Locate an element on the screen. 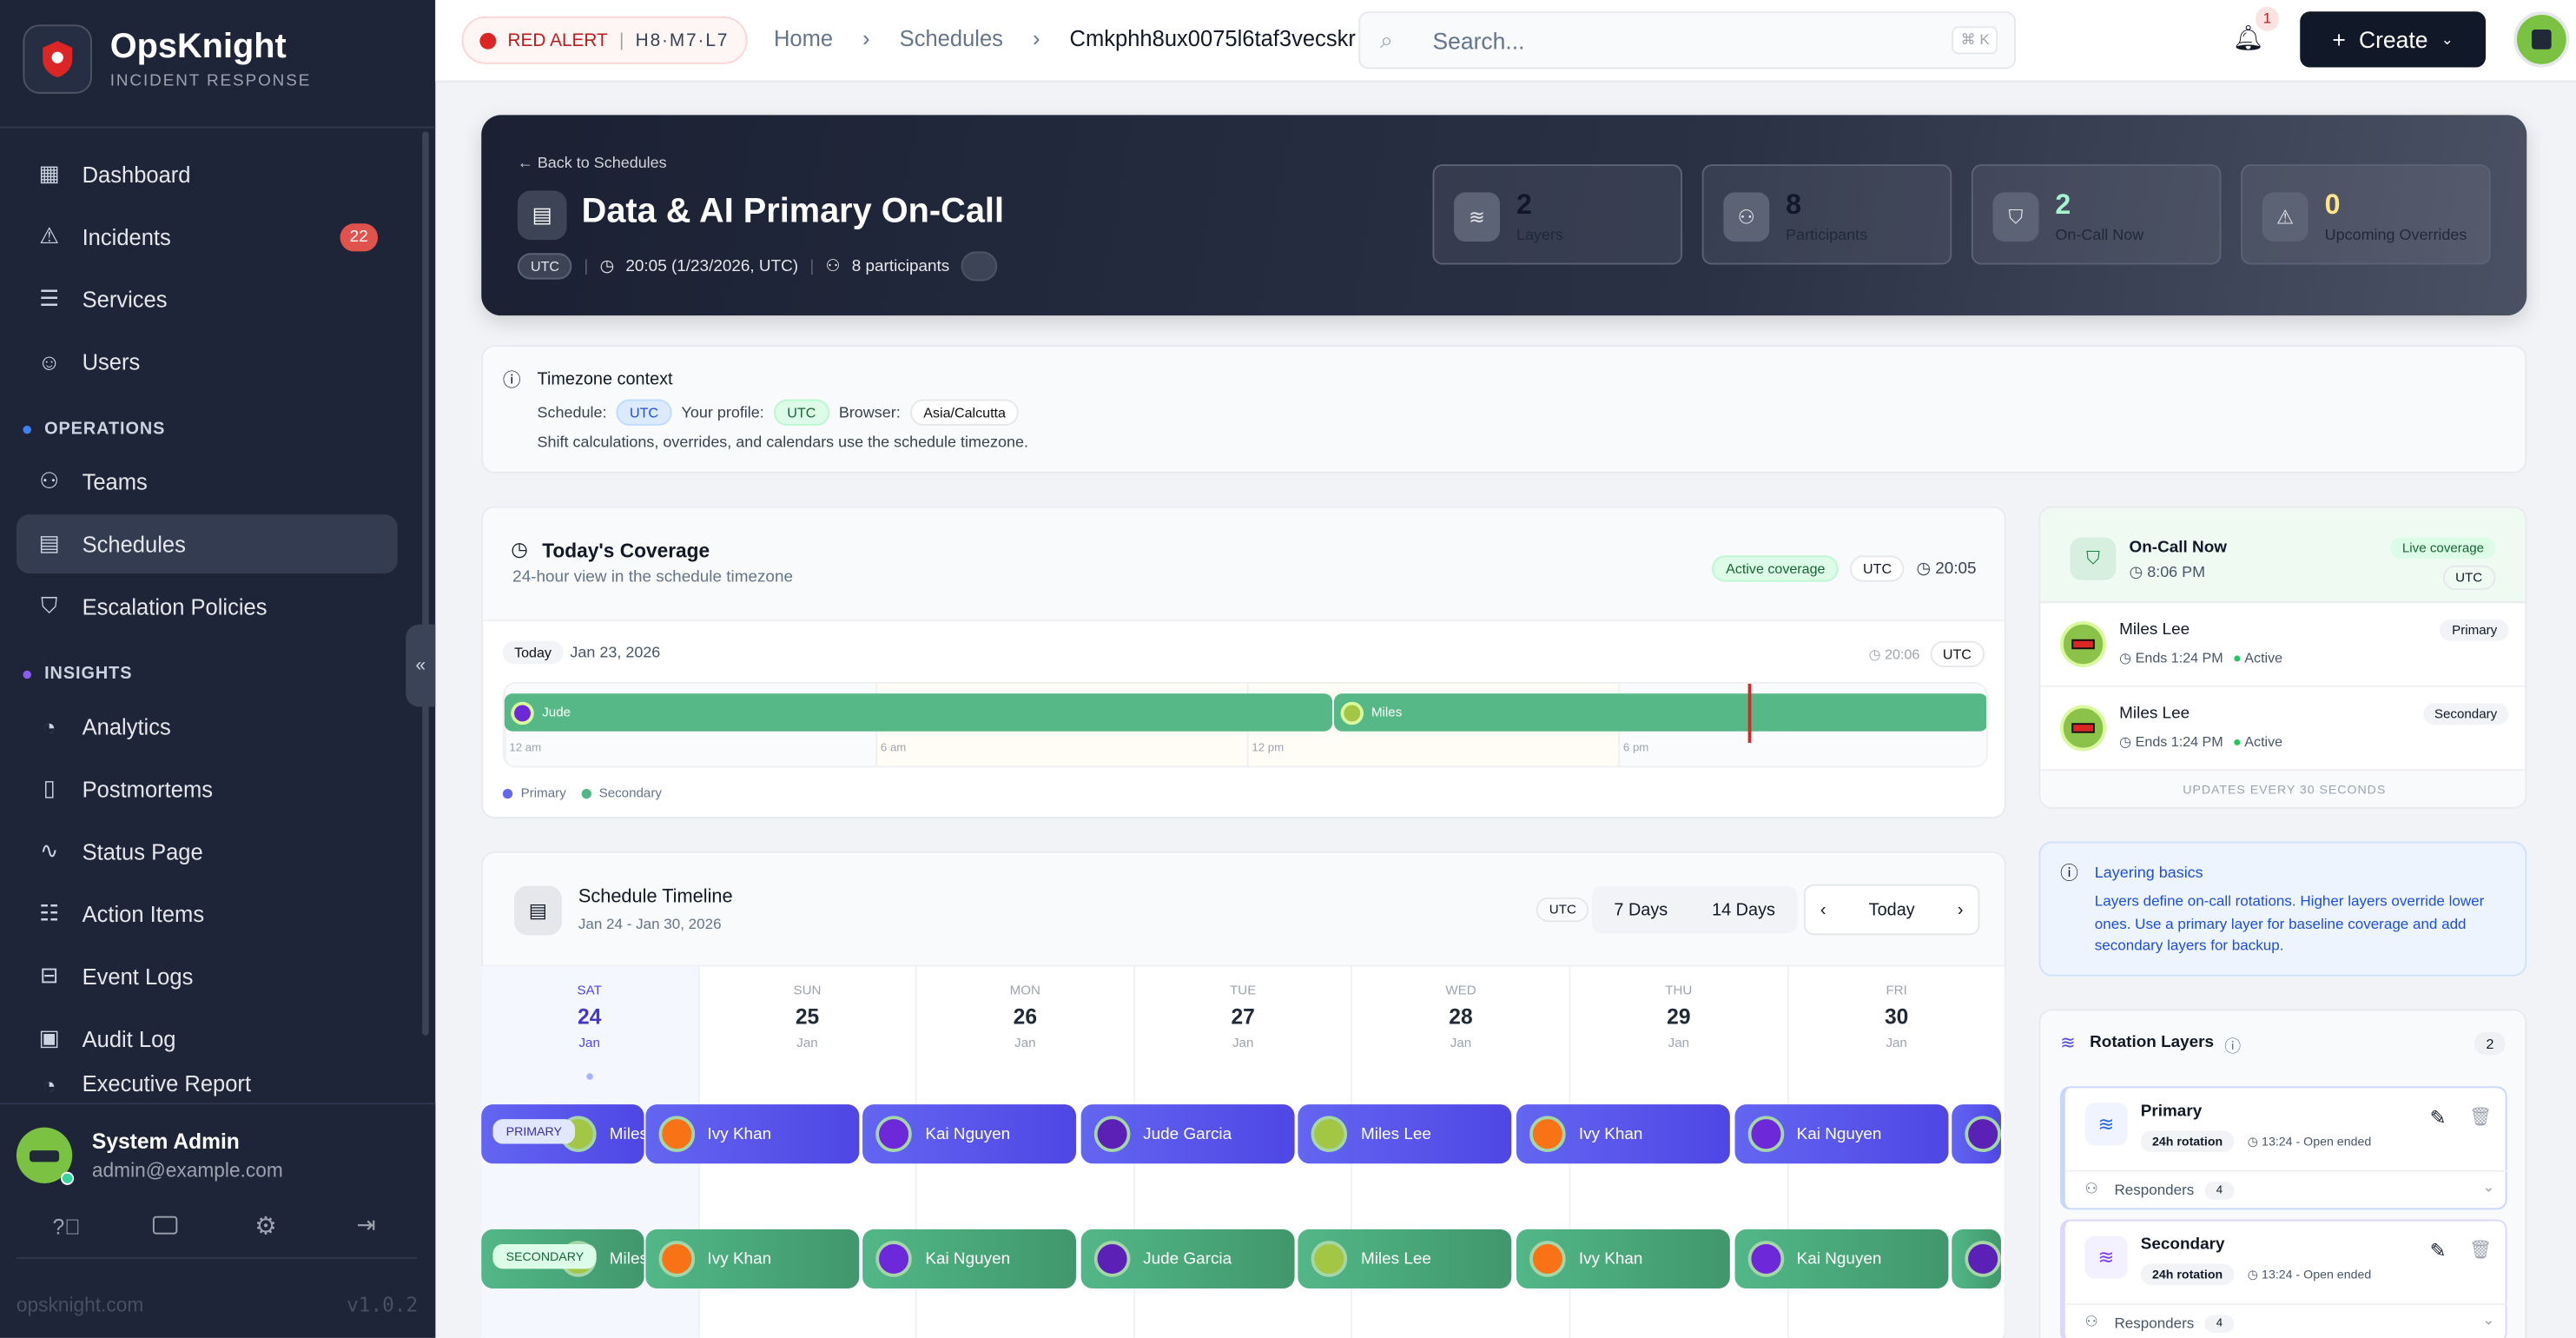 The width and height of the screenshot is (2576, 1338). sidebar-item-schedules: ▤ Schedules is located at coordinates (207, 544).